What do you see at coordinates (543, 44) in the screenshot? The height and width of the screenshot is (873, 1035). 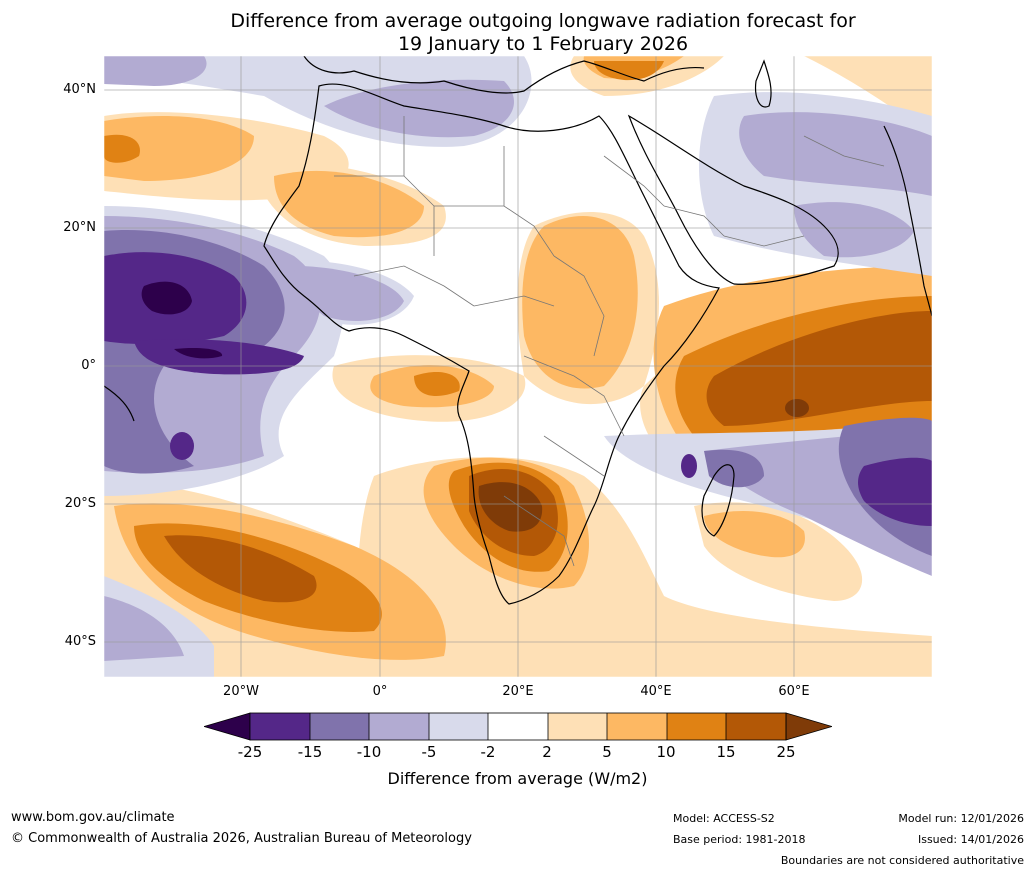 I see `title-line-2: 19 January to 1 February 2026` at bounding box center [543, 44].